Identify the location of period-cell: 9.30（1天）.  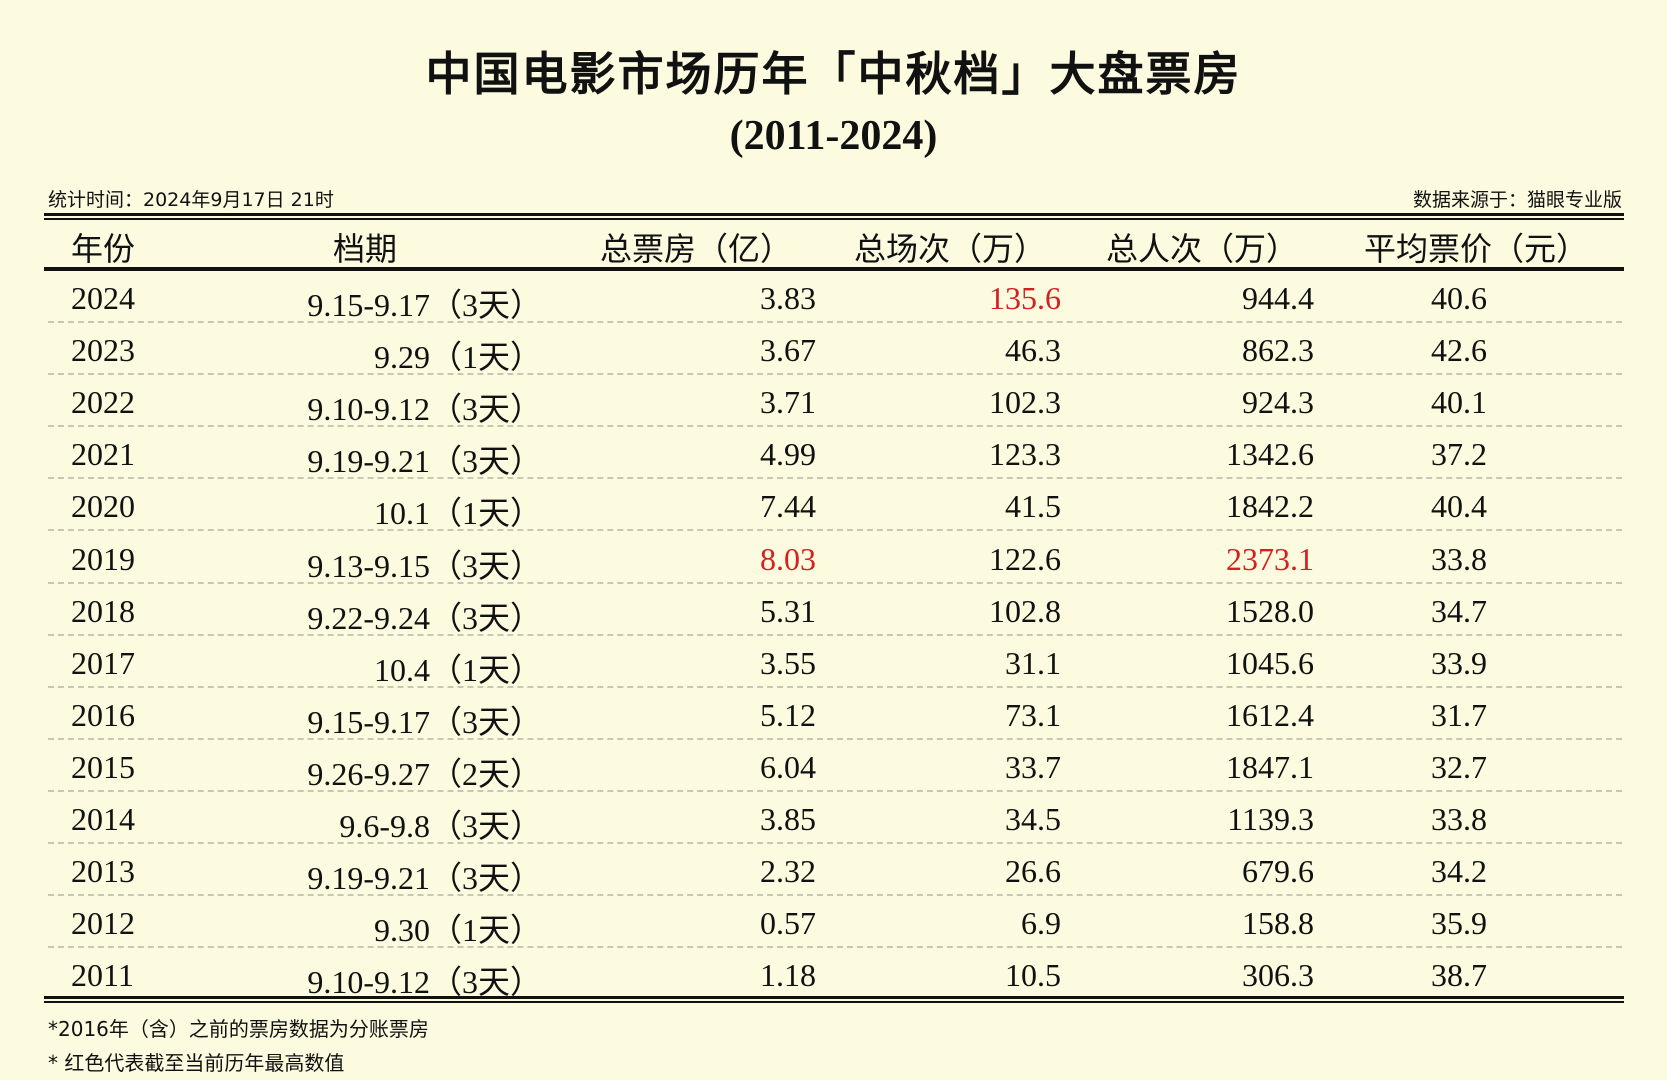
(457, 930).